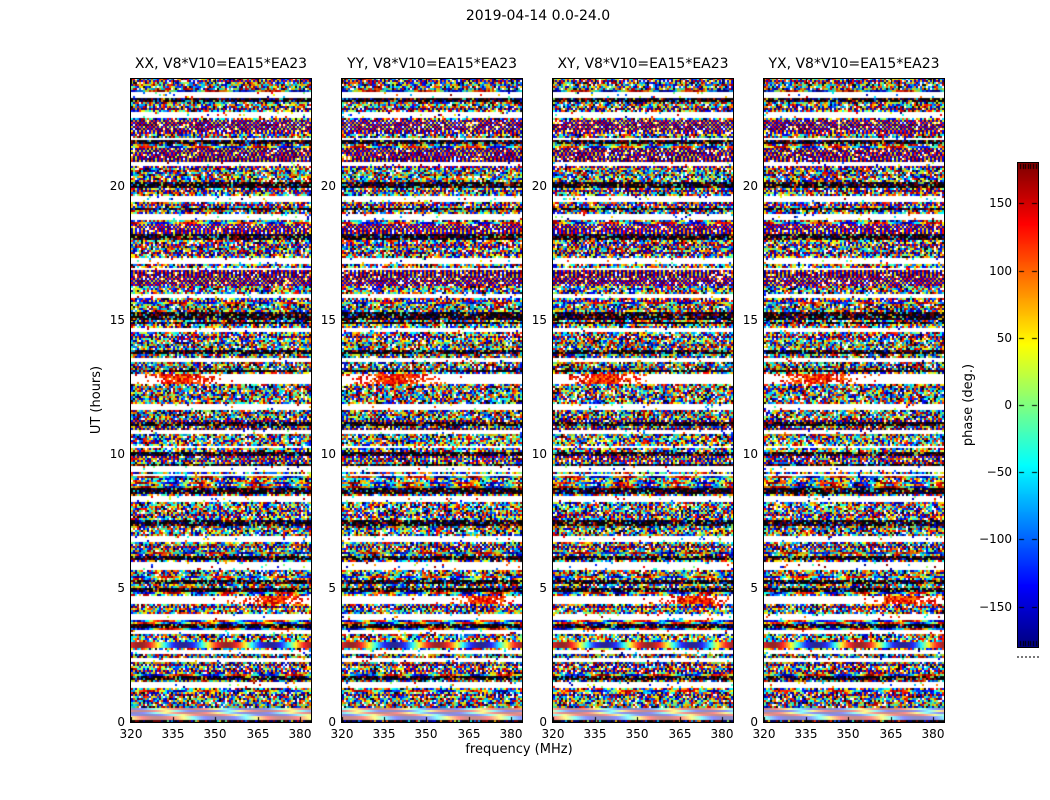 This screenshot has height=800, width=1050. What do you see at coordinates (432, 64) in the screenshot?
I see `panel-title-yy: YY, V8*V10=EA15*EA23` at bounding box center [432, 64].